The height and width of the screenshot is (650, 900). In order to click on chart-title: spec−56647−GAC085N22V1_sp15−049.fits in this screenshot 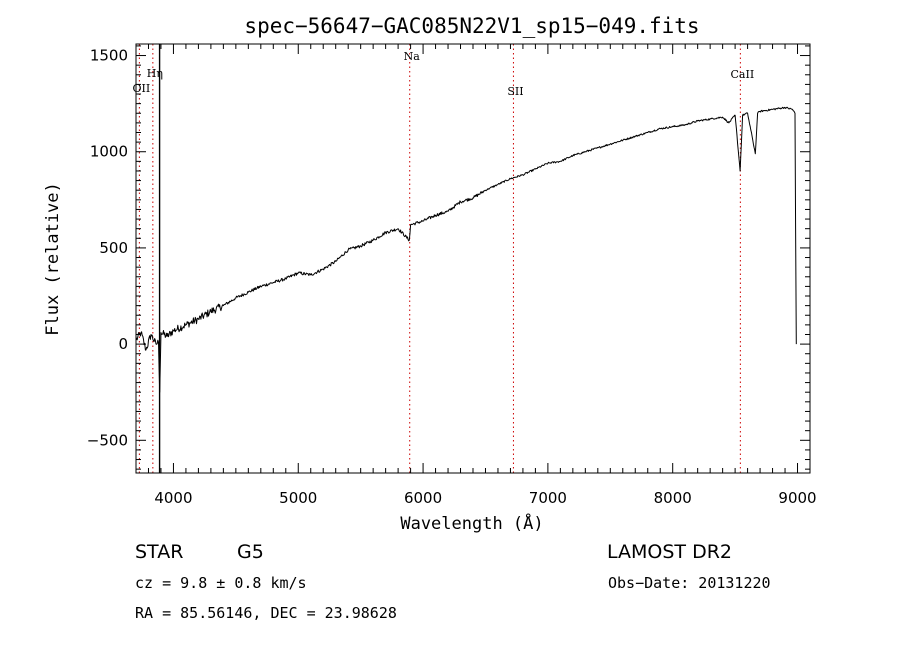, I will do `click(471, 26)`.